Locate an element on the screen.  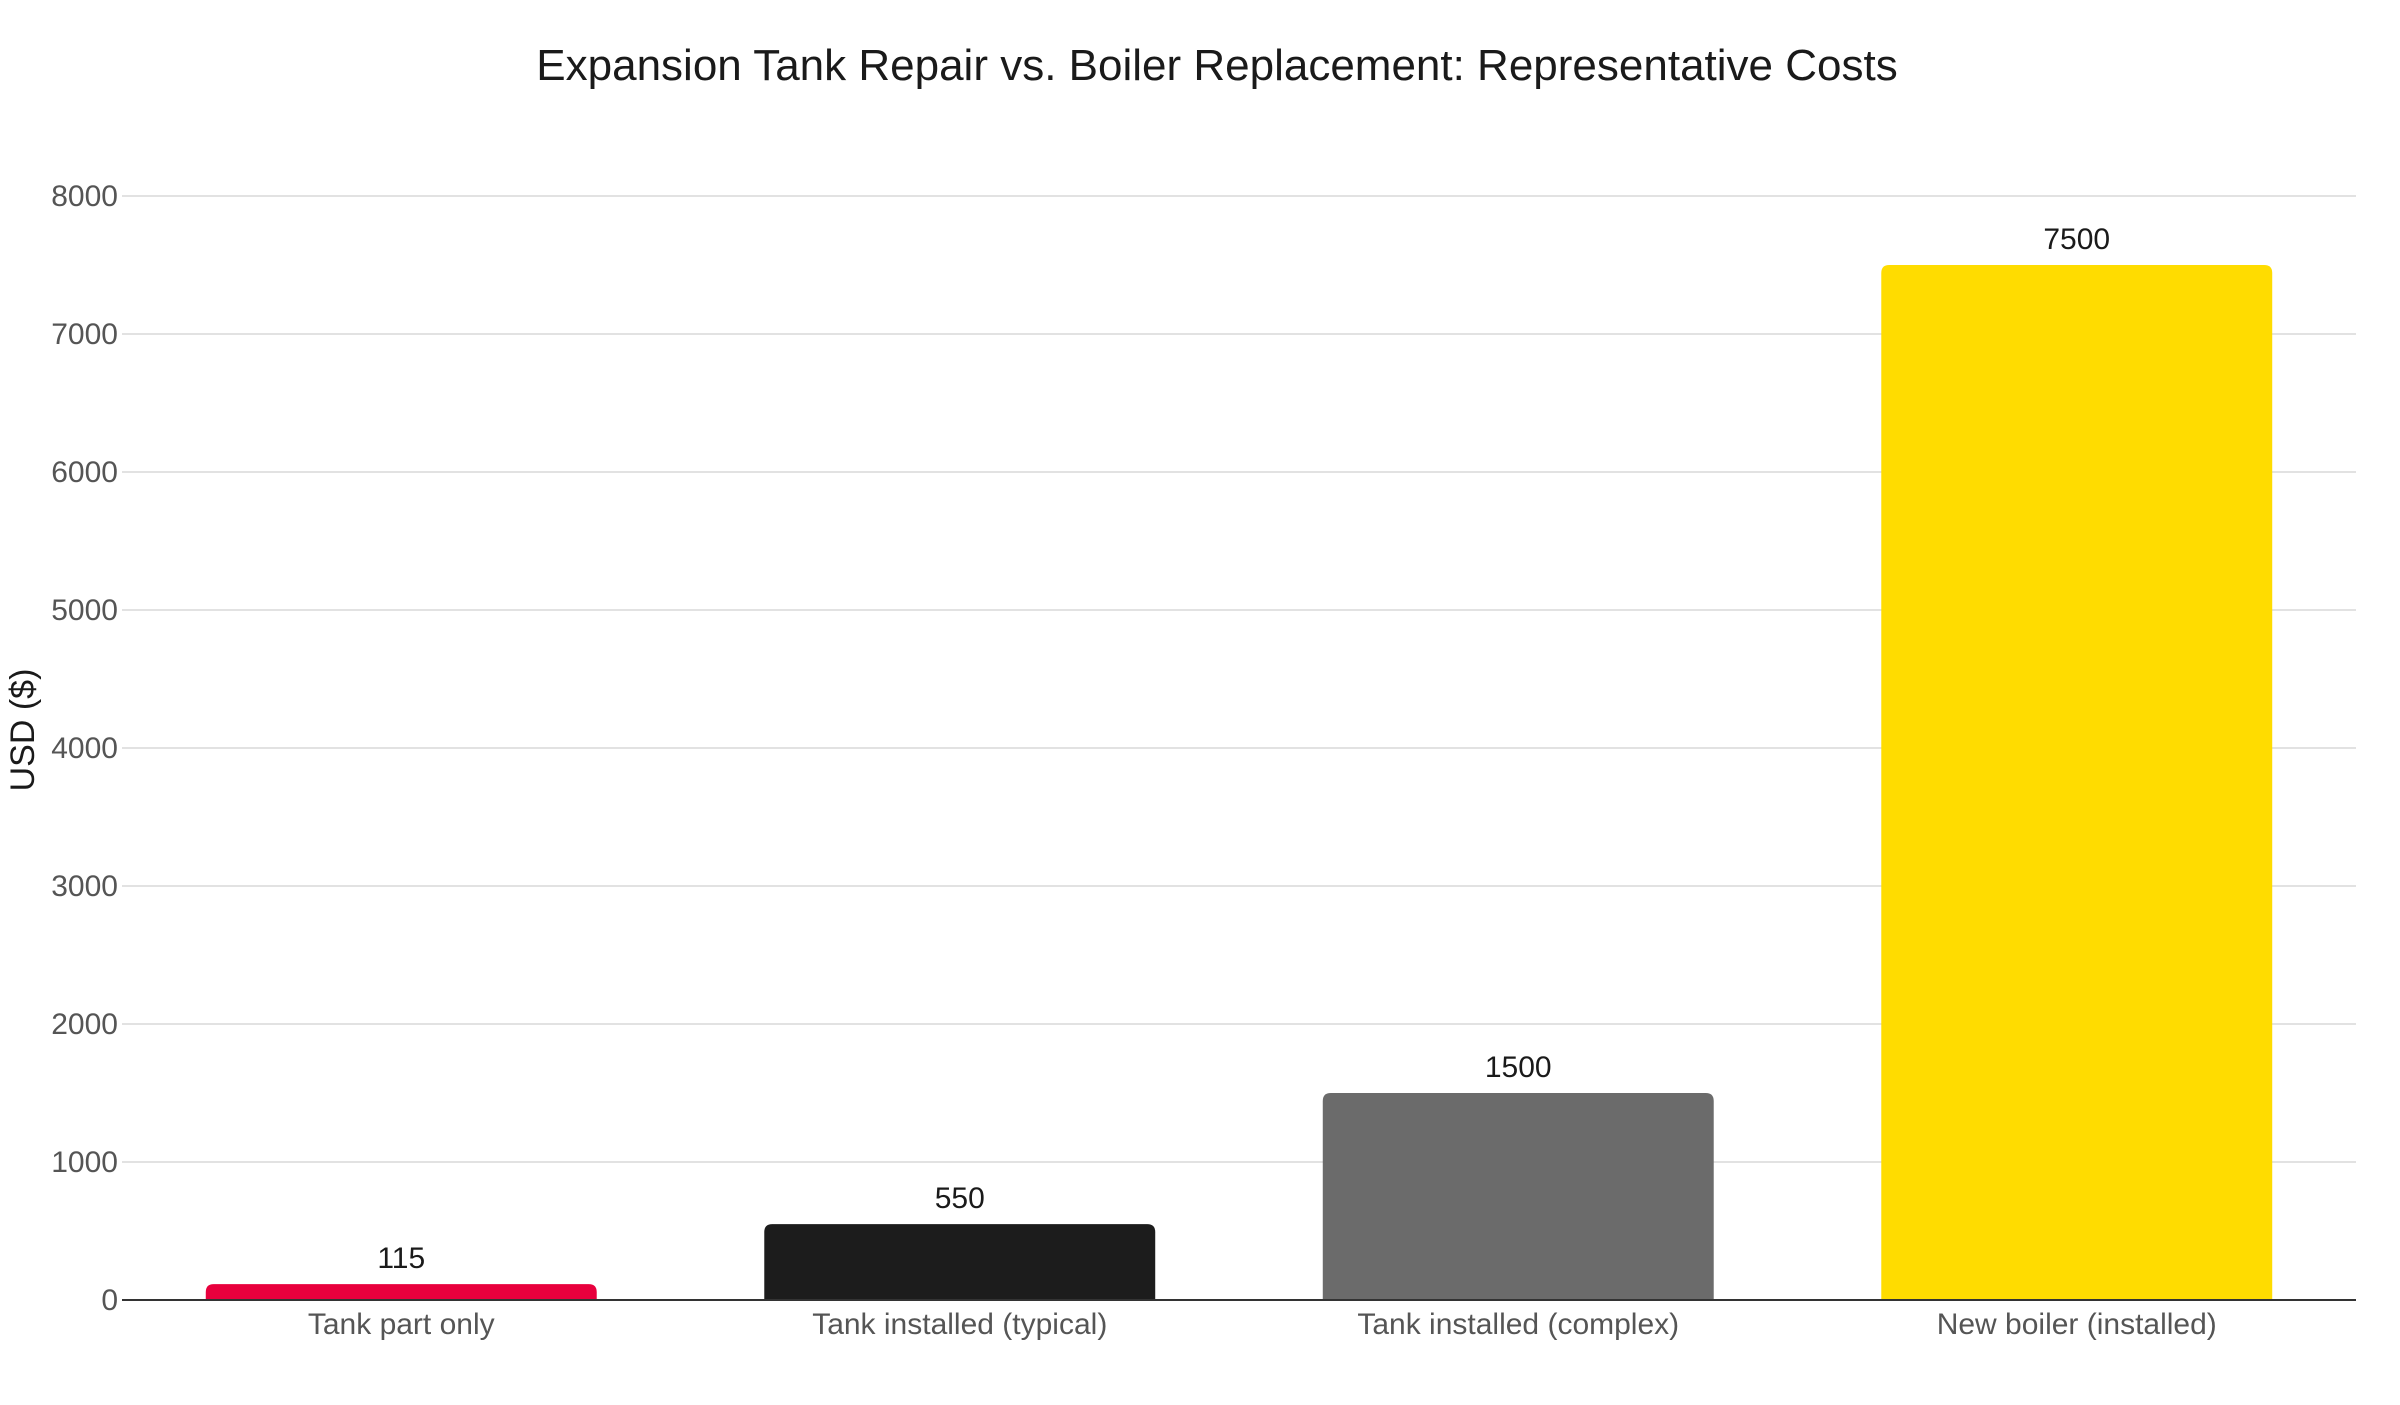
bar-value-label-4: 7500 is located at coordinates (2076, 239).